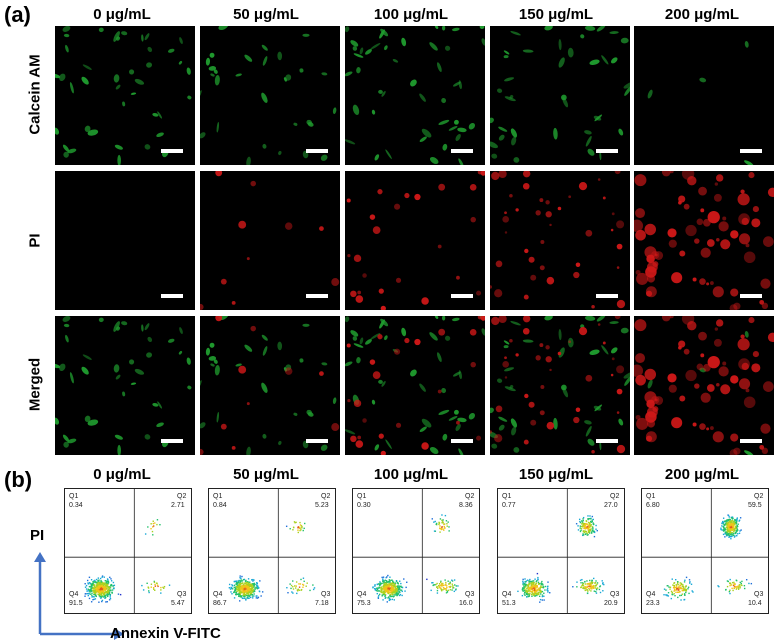  What do you see at coordinates (415, 95) in the screenshot?
I see `micrograph-tile-r0-c2` at bounding box center [415, 95].